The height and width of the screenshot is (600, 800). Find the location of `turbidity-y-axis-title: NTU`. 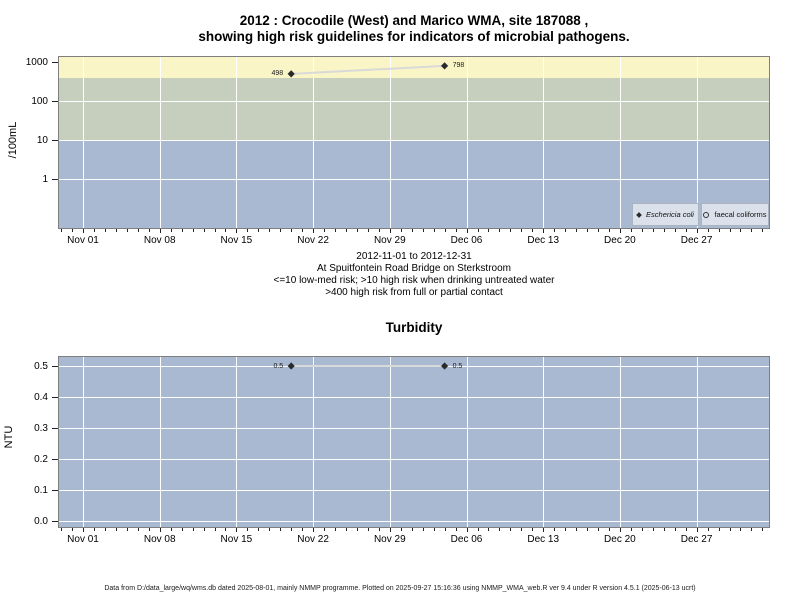

turbidity-y-axis-title: NTU is located at coordinates (9, 437).